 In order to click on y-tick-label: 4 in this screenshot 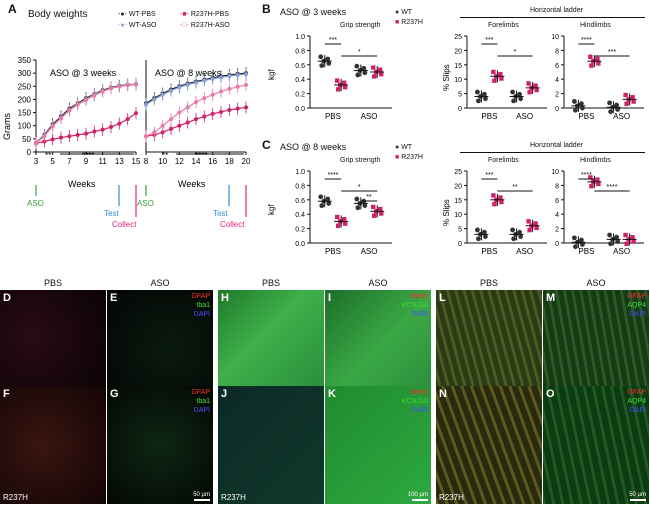, I will do `click(557, 215)`.